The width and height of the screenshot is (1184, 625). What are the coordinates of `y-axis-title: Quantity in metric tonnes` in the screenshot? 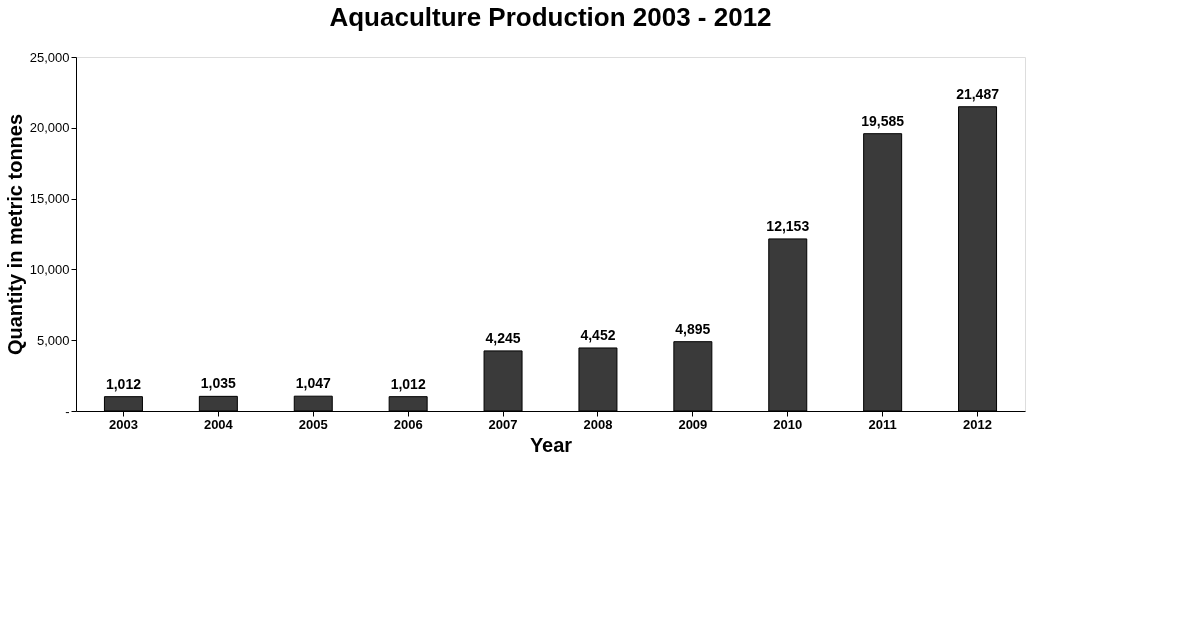 It's located at (14, 234).